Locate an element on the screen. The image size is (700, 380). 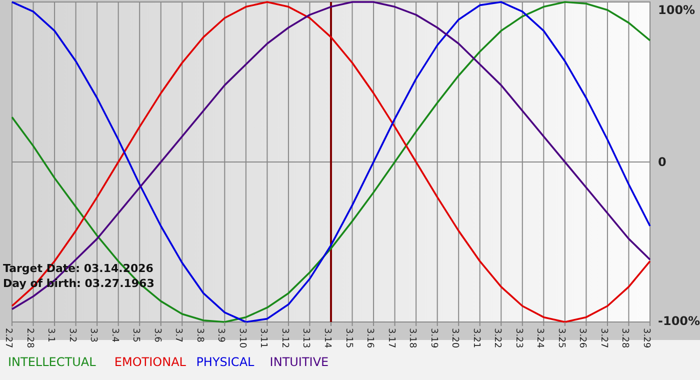
x-tick-label: 3.27 is located at coordinates (603, 338).